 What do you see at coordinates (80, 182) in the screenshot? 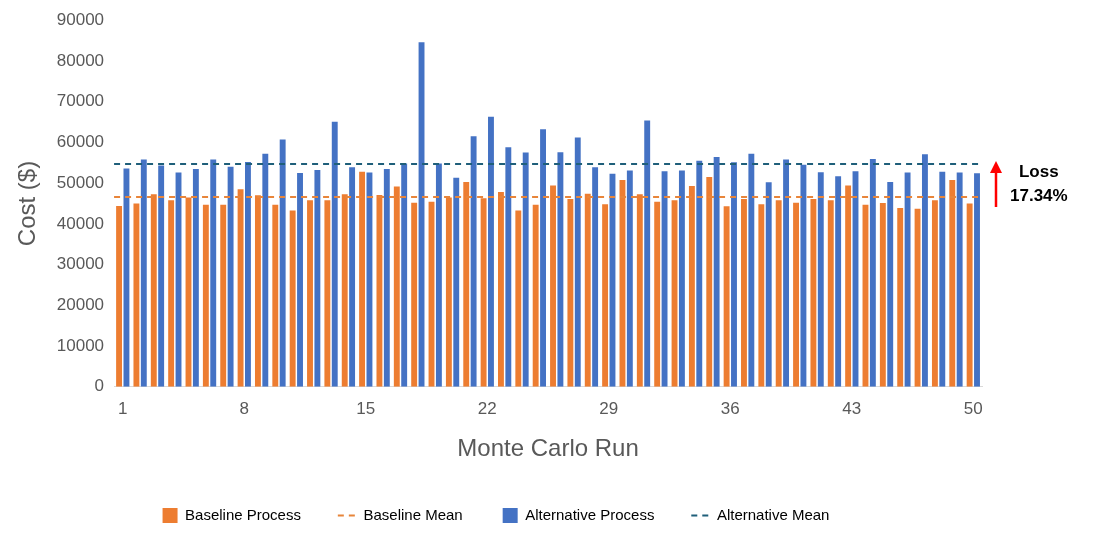
I see `y-tick-label: 50000` at bounding box center [80, 182].